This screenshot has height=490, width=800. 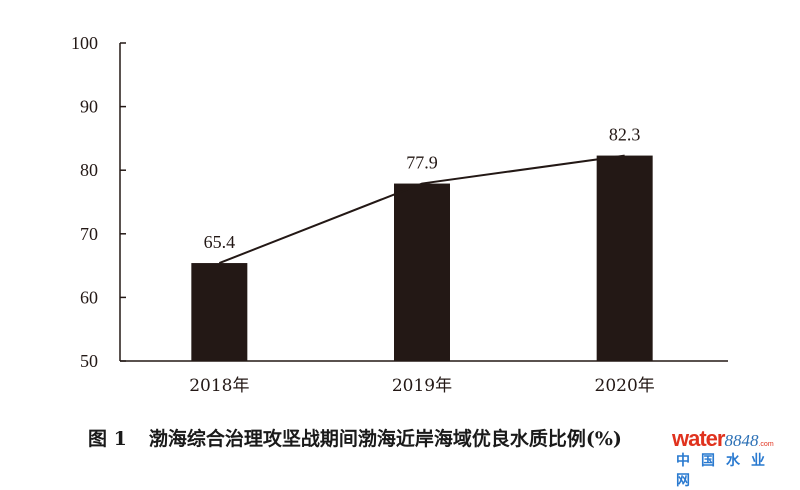 I want to click on y-tick-label: 60, so click(x=89, y=297).